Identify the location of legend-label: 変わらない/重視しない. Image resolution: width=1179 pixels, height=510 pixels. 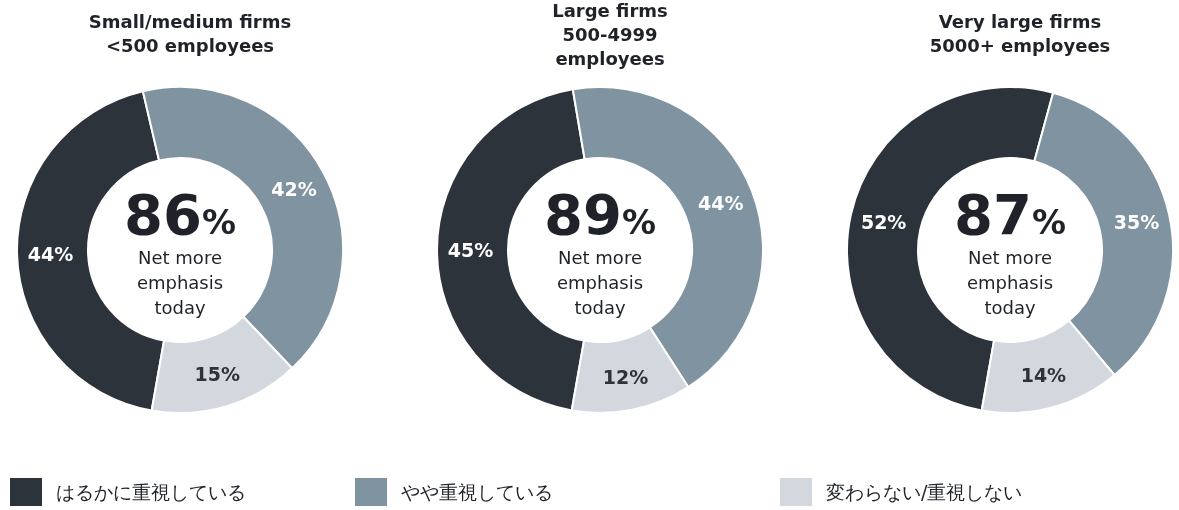
(924, 492).